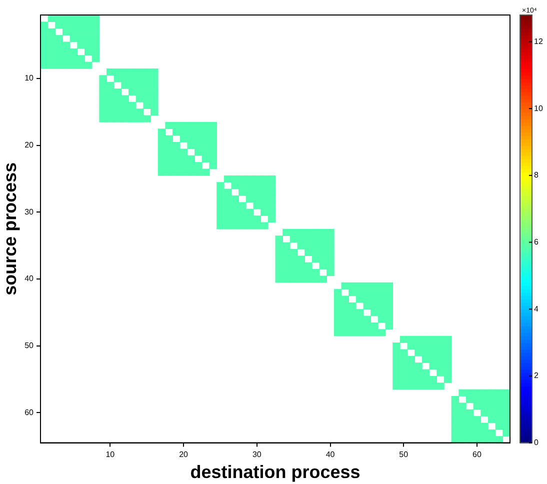 The height and width of the screenshot is (484, 547). What do you see at coordinates (536, 375) in the screenshot?
I see `color-bar-label: 2` at bounding box center [536, 375].